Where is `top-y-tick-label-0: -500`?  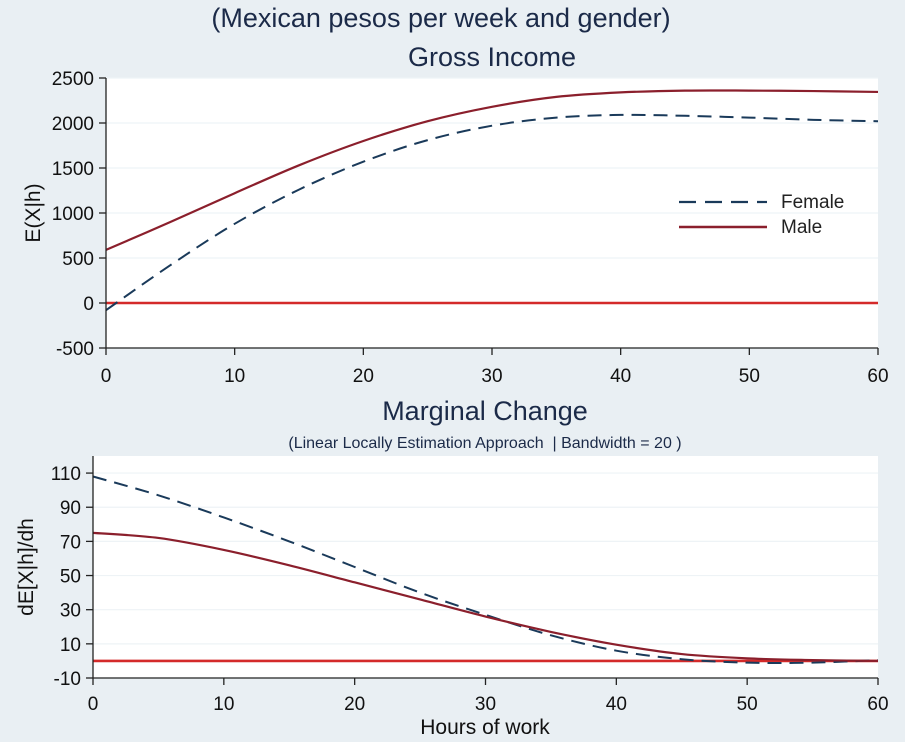
top-y-tick-label-0: -500 is located at coordinates (75, 349).